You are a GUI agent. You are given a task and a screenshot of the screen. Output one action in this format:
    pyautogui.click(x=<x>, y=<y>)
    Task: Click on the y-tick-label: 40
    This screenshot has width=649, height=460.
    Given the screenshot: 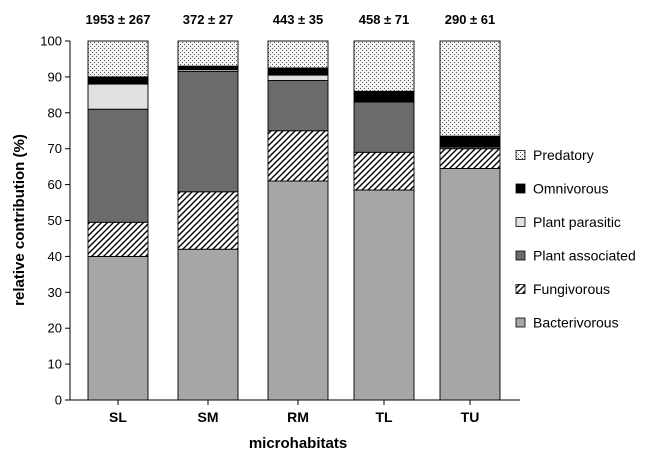 What is the action you would take?
    pyautogui.click(x=55, y=256)
    